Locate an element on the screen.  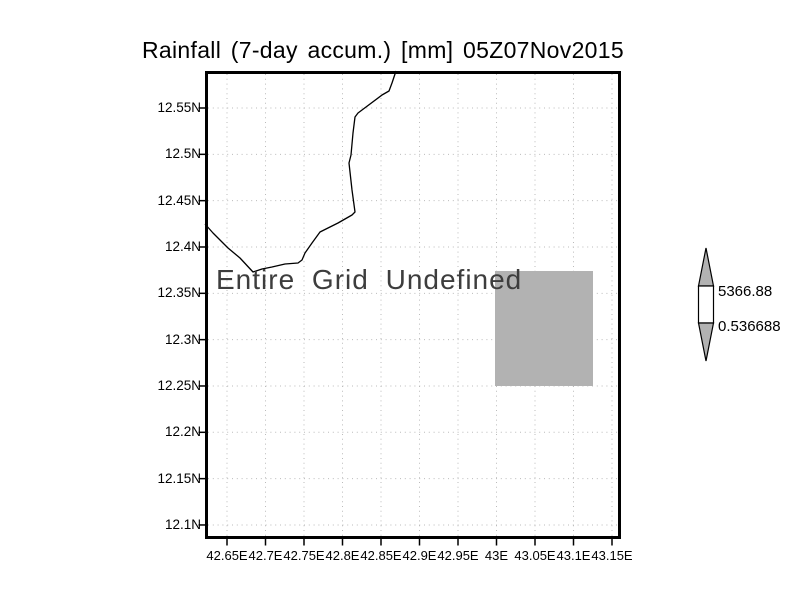
x-tick-label: 43.1E is located at coordinates (573, 555).